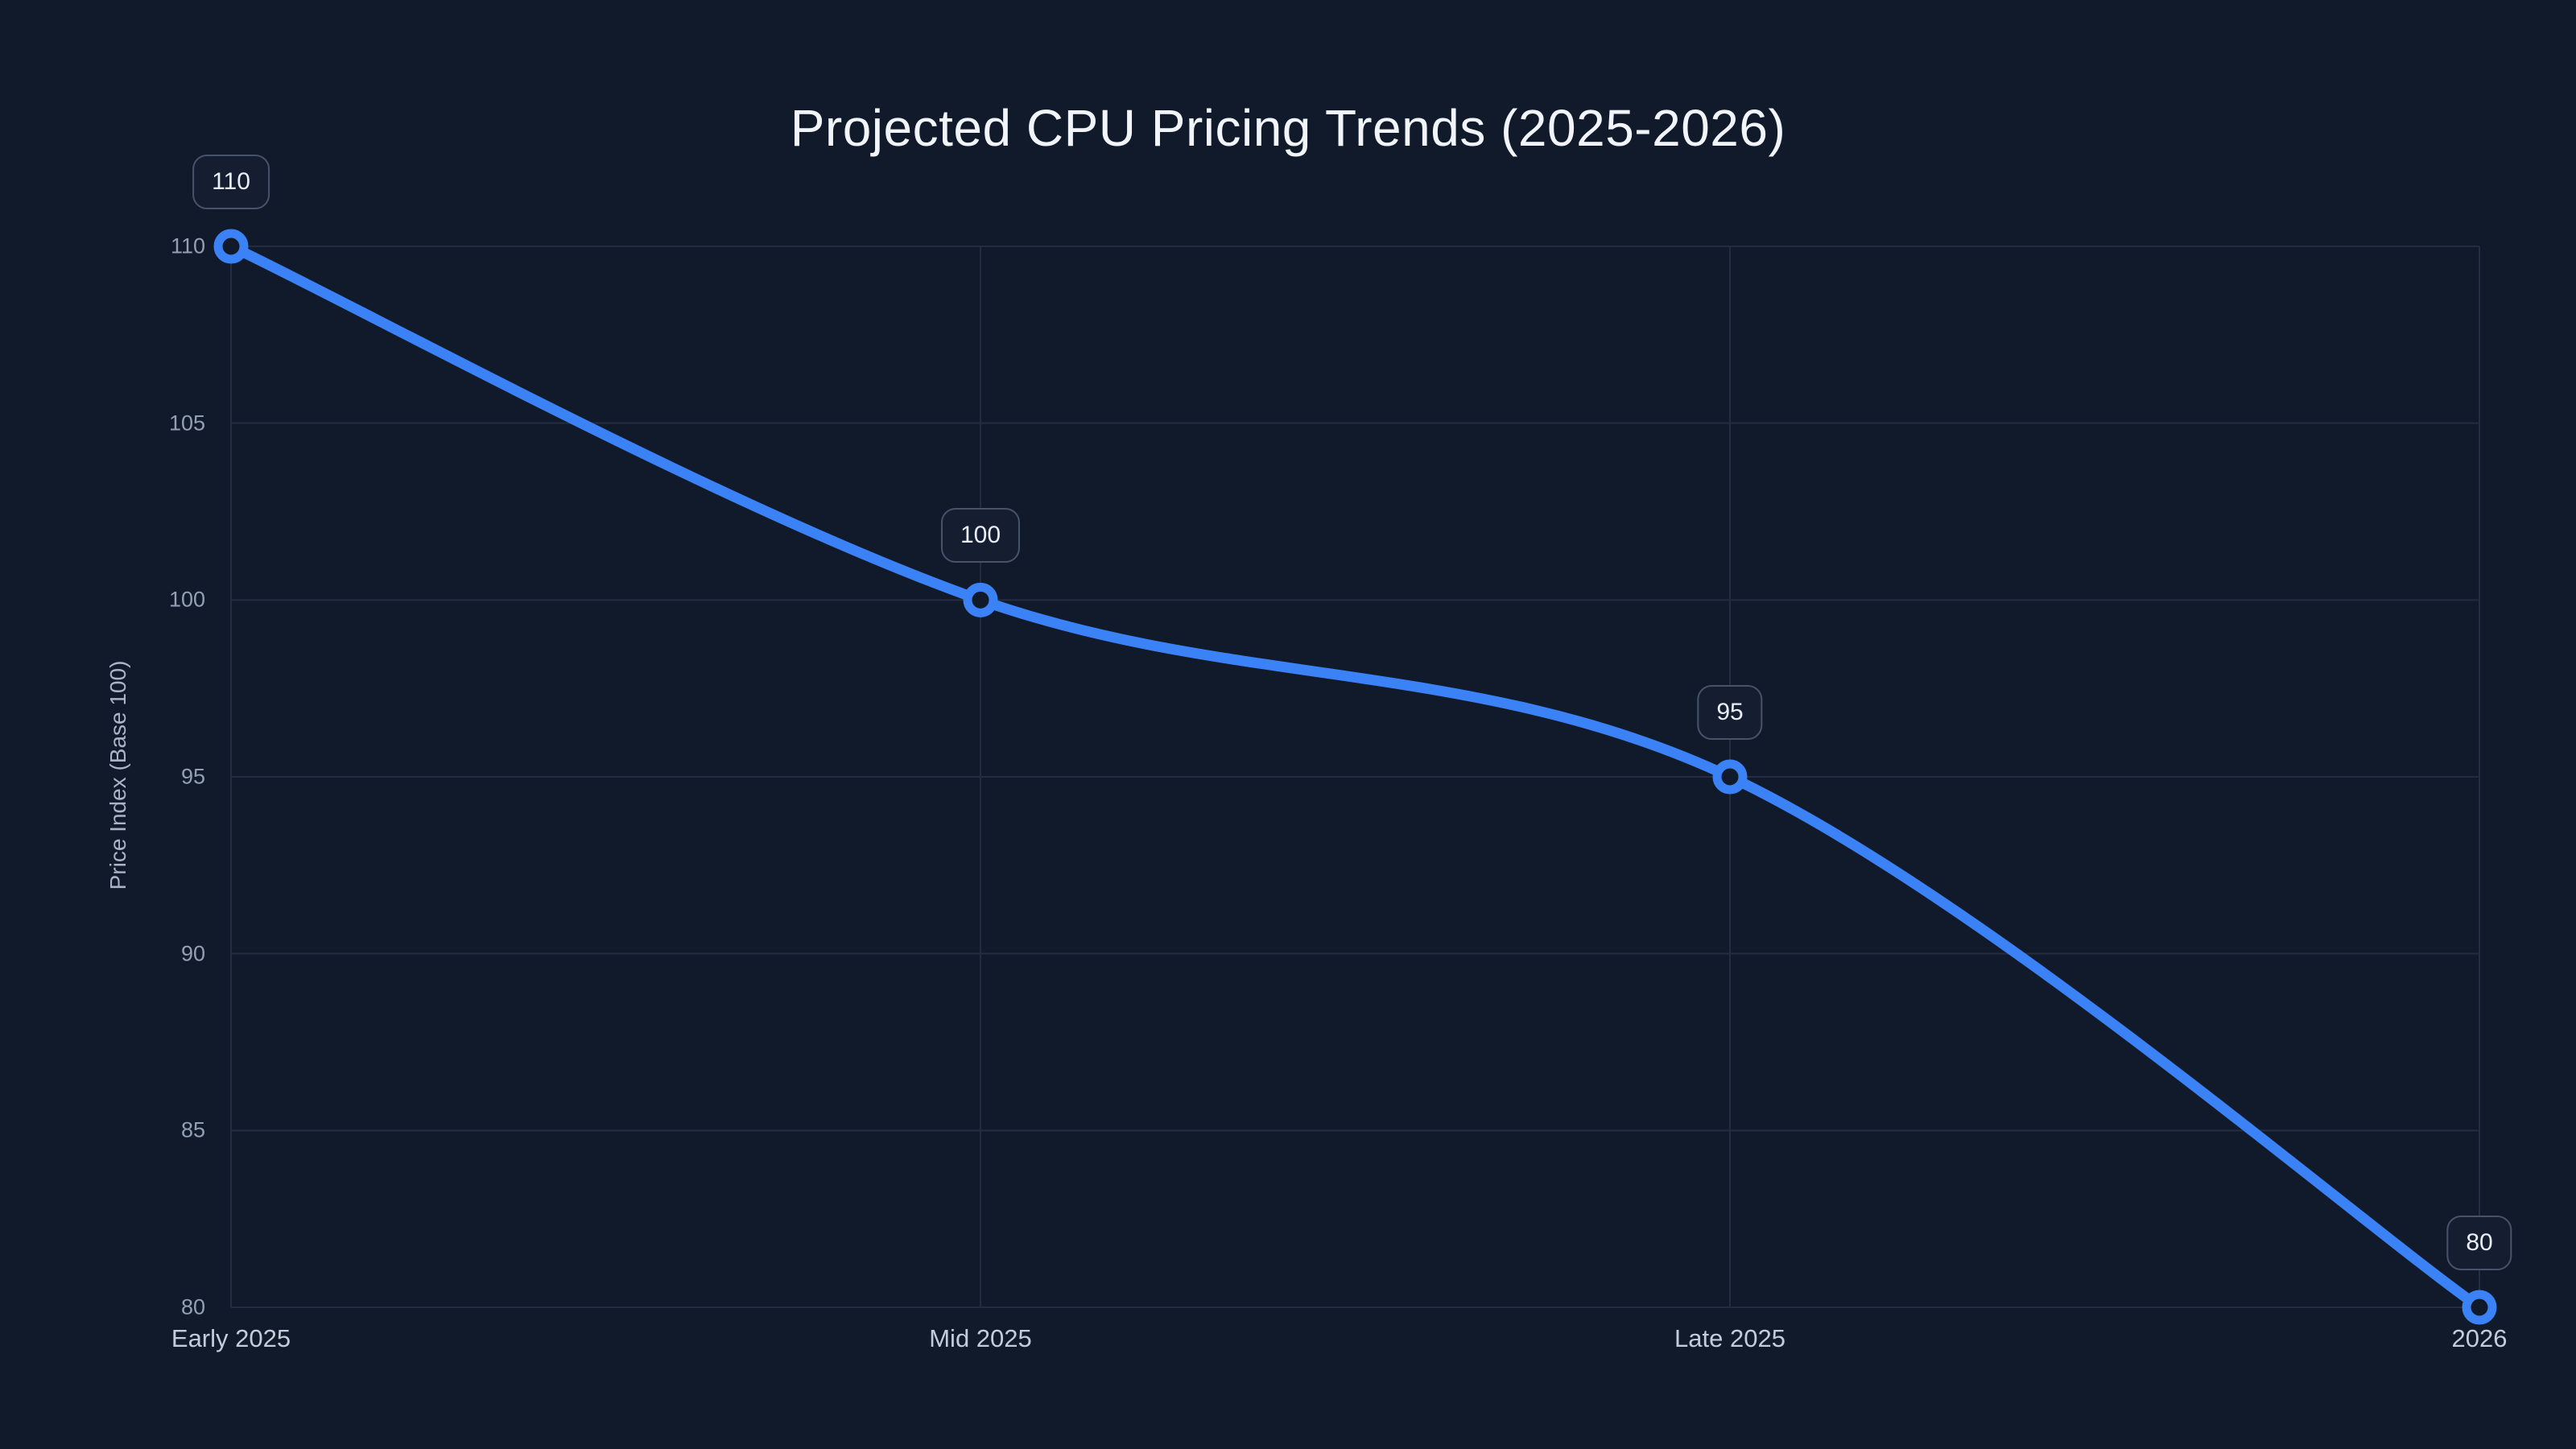 The image size is (2576, 1449). Describe the element at coordinates (192, 776) in the screenshot. I see `y-tick-label: 95` at that location.